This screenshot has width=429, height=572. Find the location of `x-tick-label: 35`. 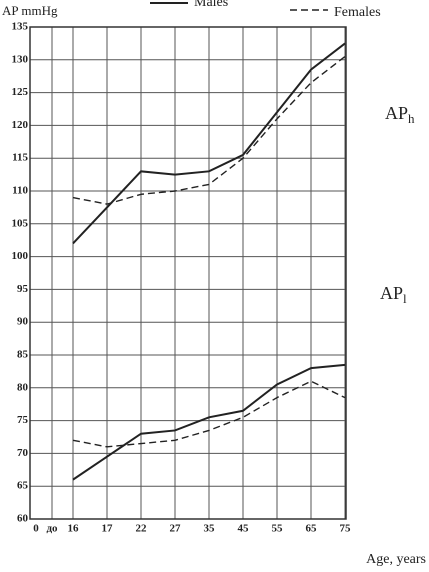

x-tick-label: 35 is located at coordinates (210, 529).